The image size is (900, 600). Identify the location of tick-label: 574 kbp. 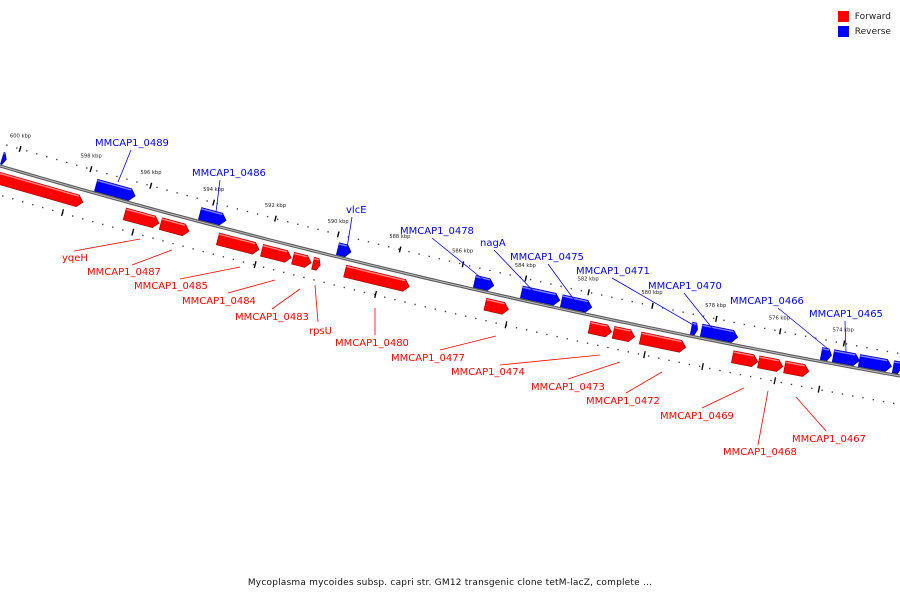
(844, 331).